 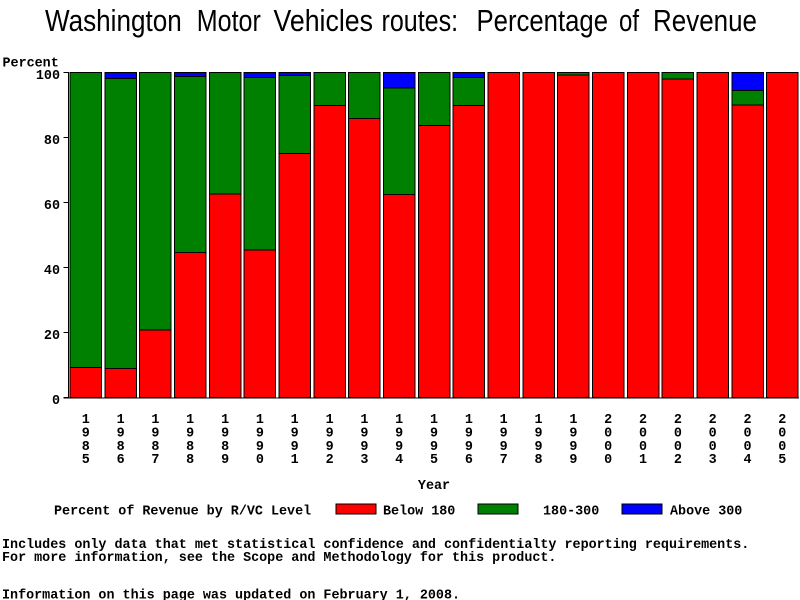 What do you see at coordinates (571, 512) in the screenshot?
I see `svg-text: 180-300` at bounding box center [571, 512].